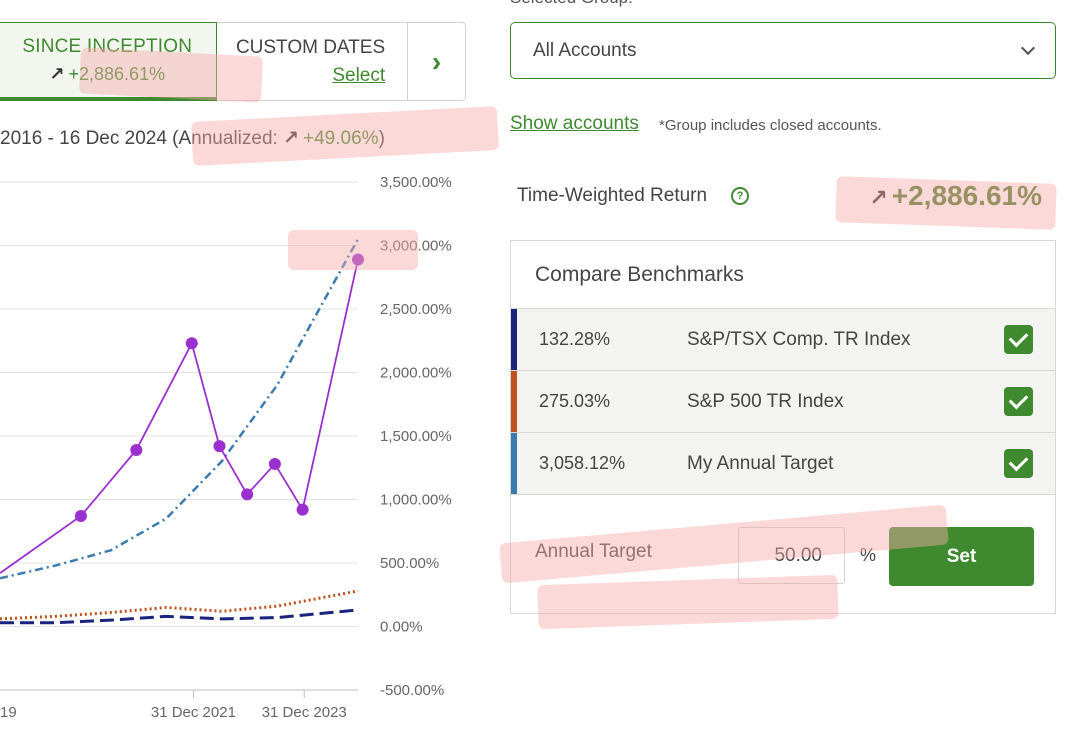 The width and height of the screenshot is (1080, 745). I want to click on tab-custom-dates-label: CUSTOM DATES, so click(310, 47).